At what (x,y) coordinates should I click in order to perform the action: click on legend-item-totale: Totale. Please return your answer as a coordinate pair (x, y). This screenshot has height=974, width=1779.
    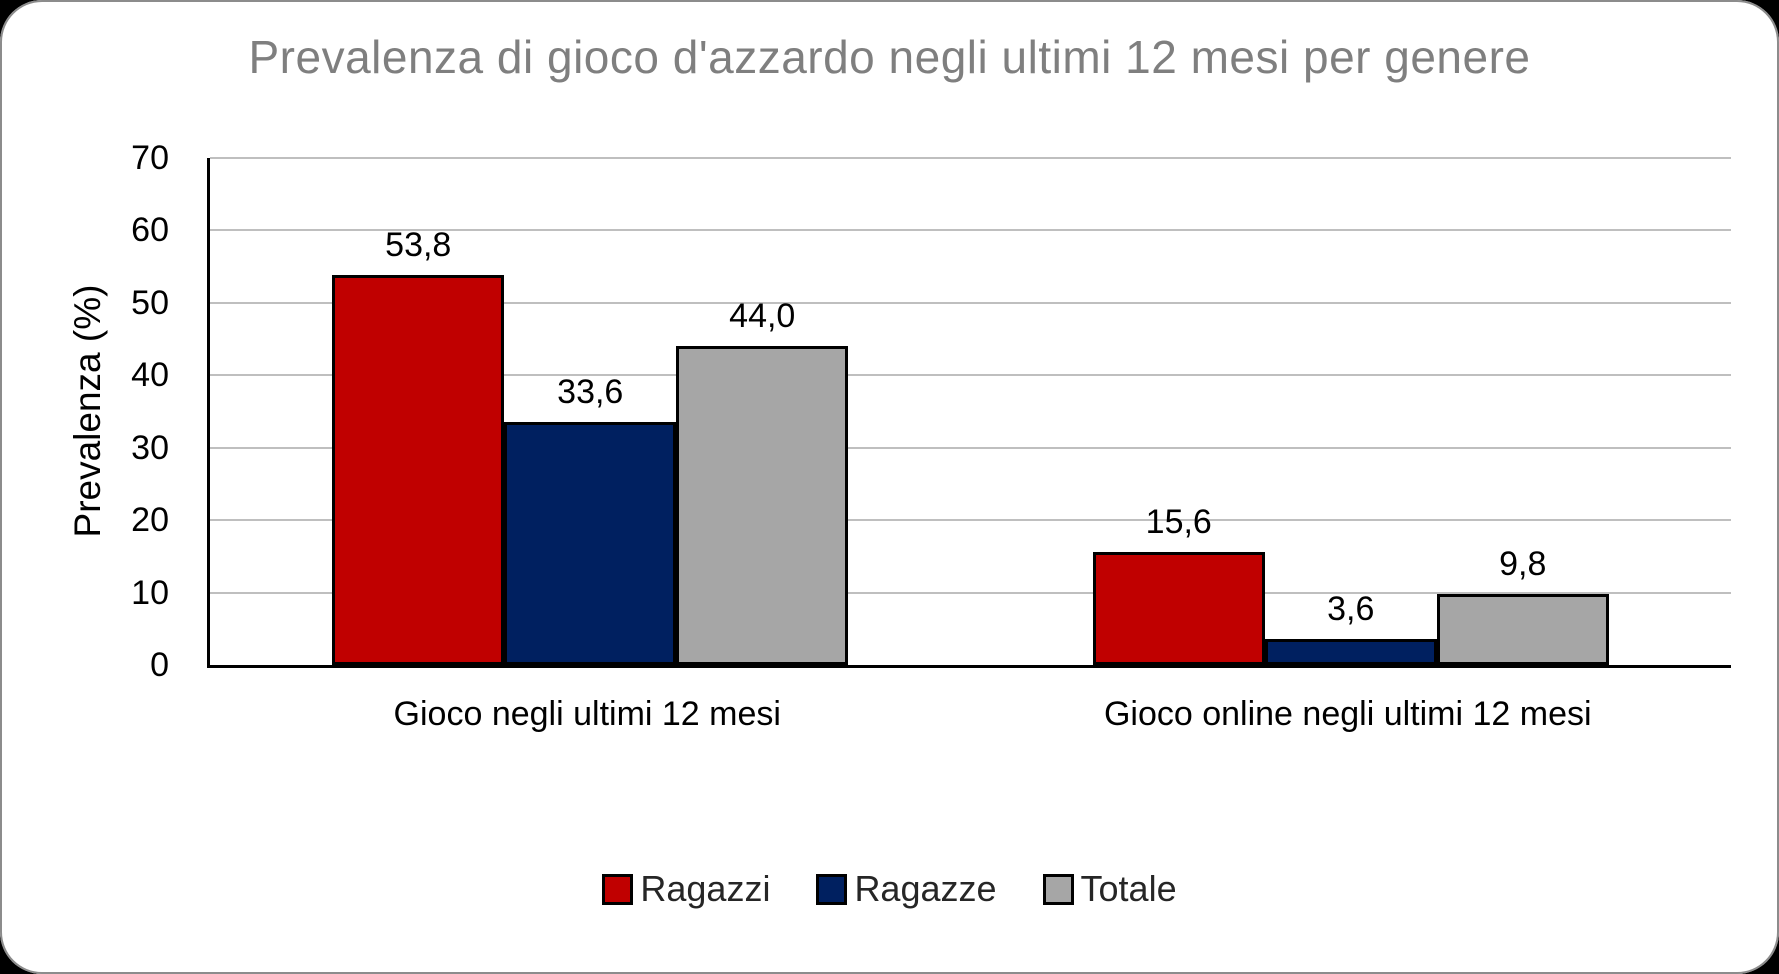
    Looking at the image, I should click on (1109, 889).